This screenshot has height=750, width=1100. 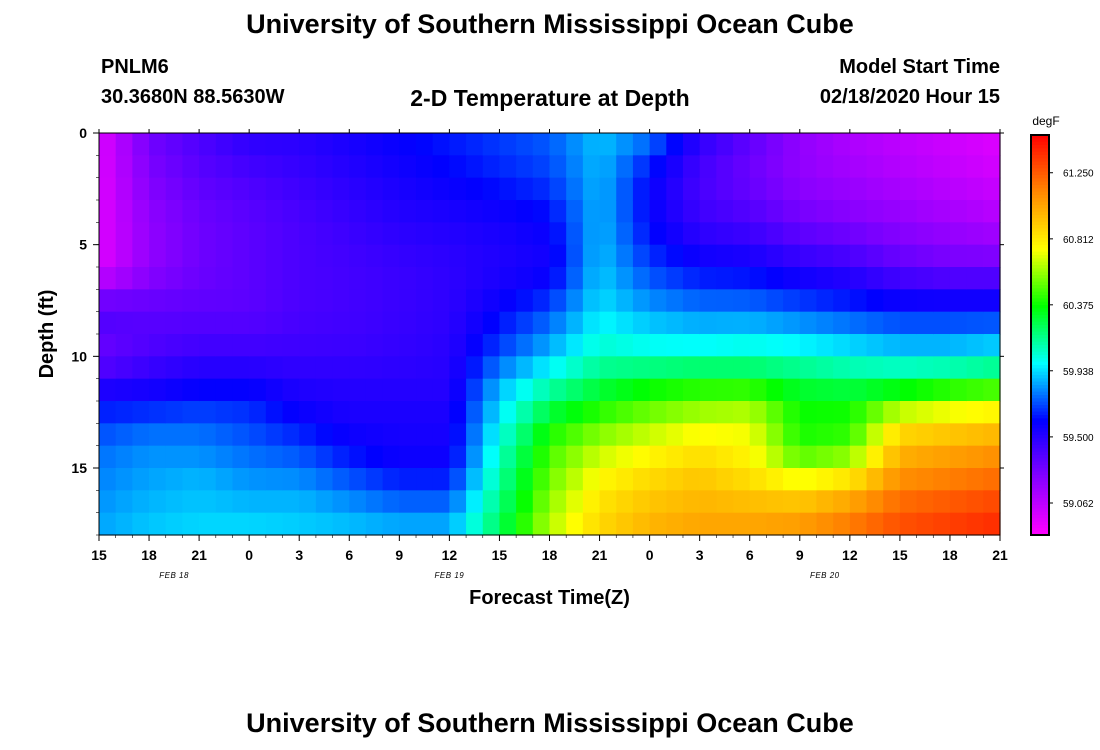 What do you see at coordinates (249, 555) in the screenshot?
I see `x-tick-label: 0` at bounding box center [249, 555].